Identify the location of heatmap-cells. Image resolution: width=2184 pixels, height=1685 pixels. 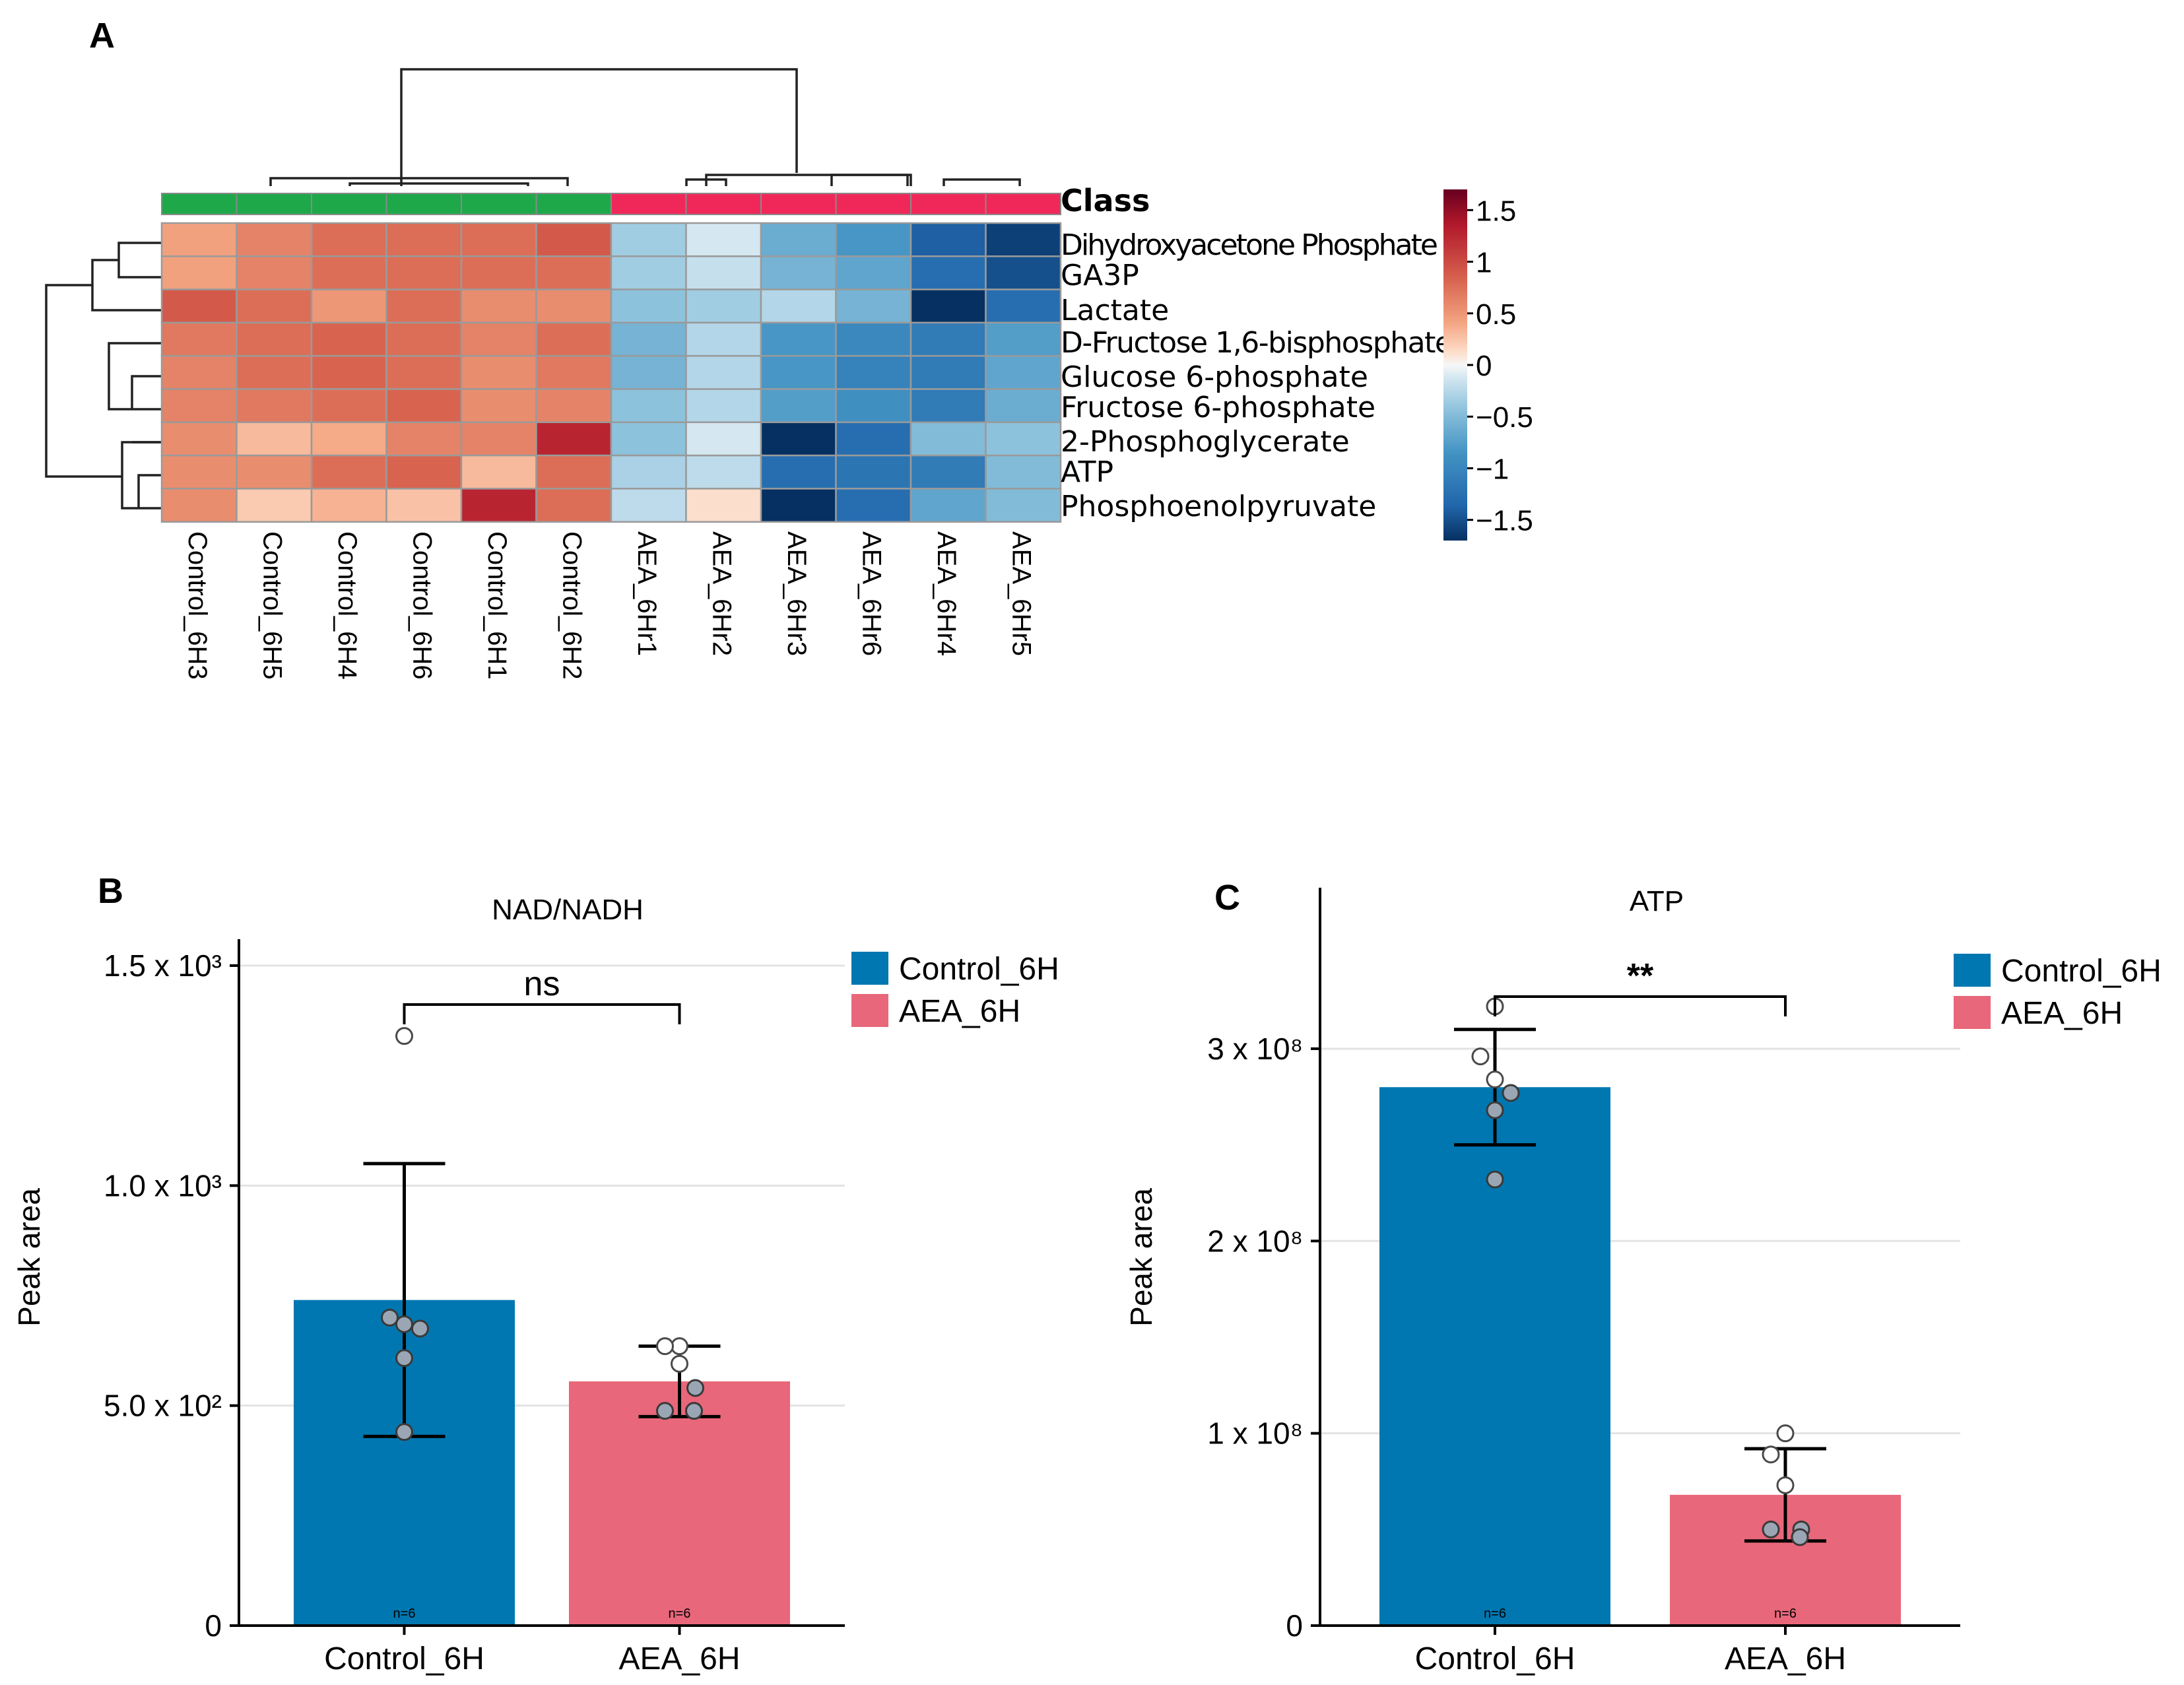
(611, 372).